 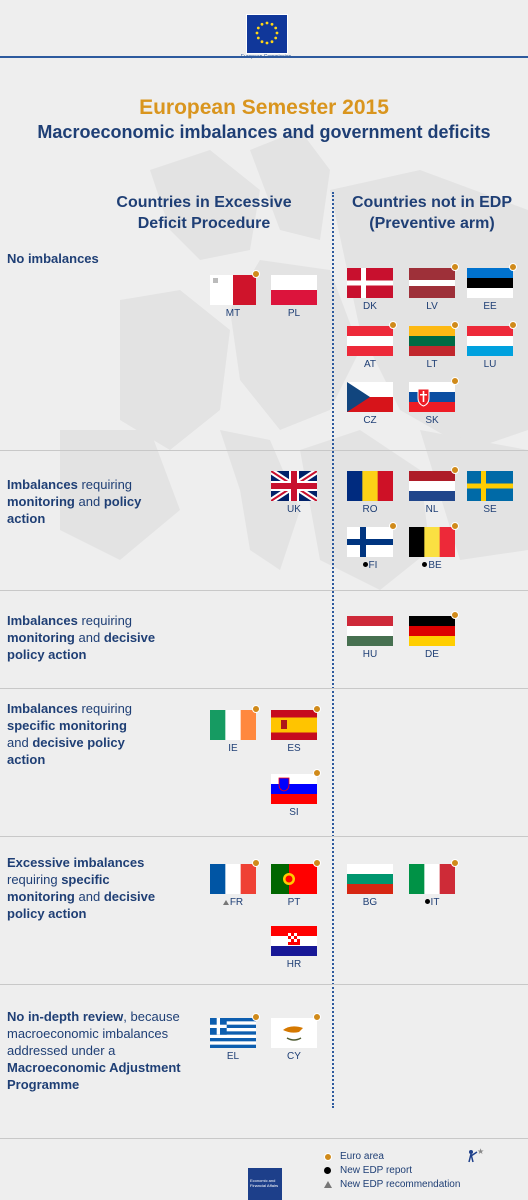 What do you see at coordinates (432, 397) in the screenshot?
I see `flag-sk-icon` at bounding box center [432, 397].